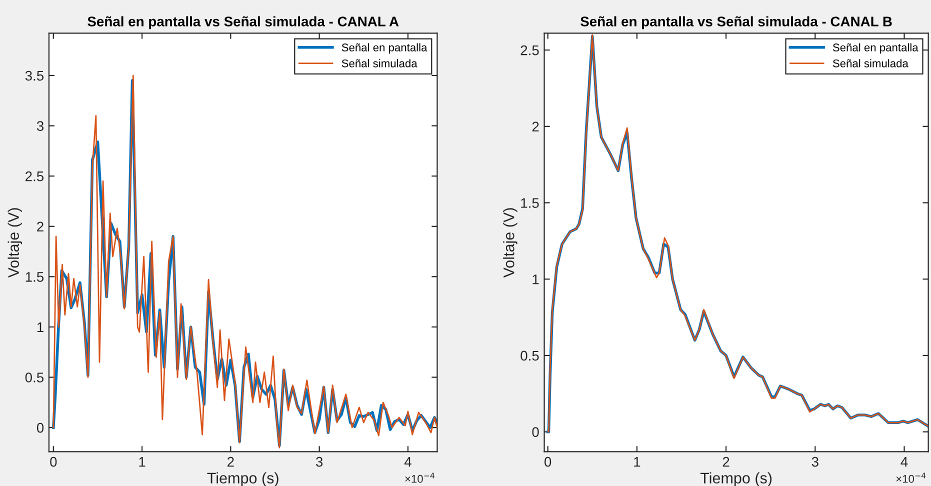 The image size is (931, 486). I want to click on chart-title: Señal en pantalla vs Señal simulada - CANAL B, so click(736, 23).